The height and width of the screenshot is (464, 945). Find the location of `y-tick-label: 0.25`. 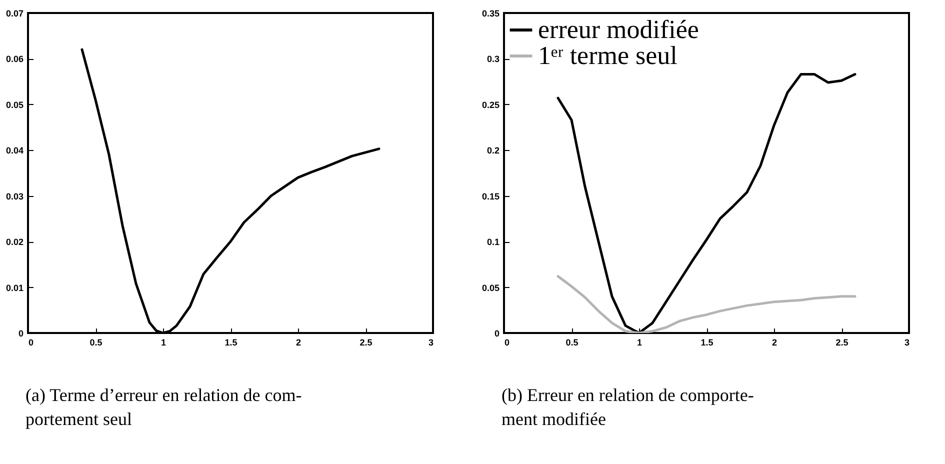

y-tick-label: 0.25 is located at coordinates (491, 105).